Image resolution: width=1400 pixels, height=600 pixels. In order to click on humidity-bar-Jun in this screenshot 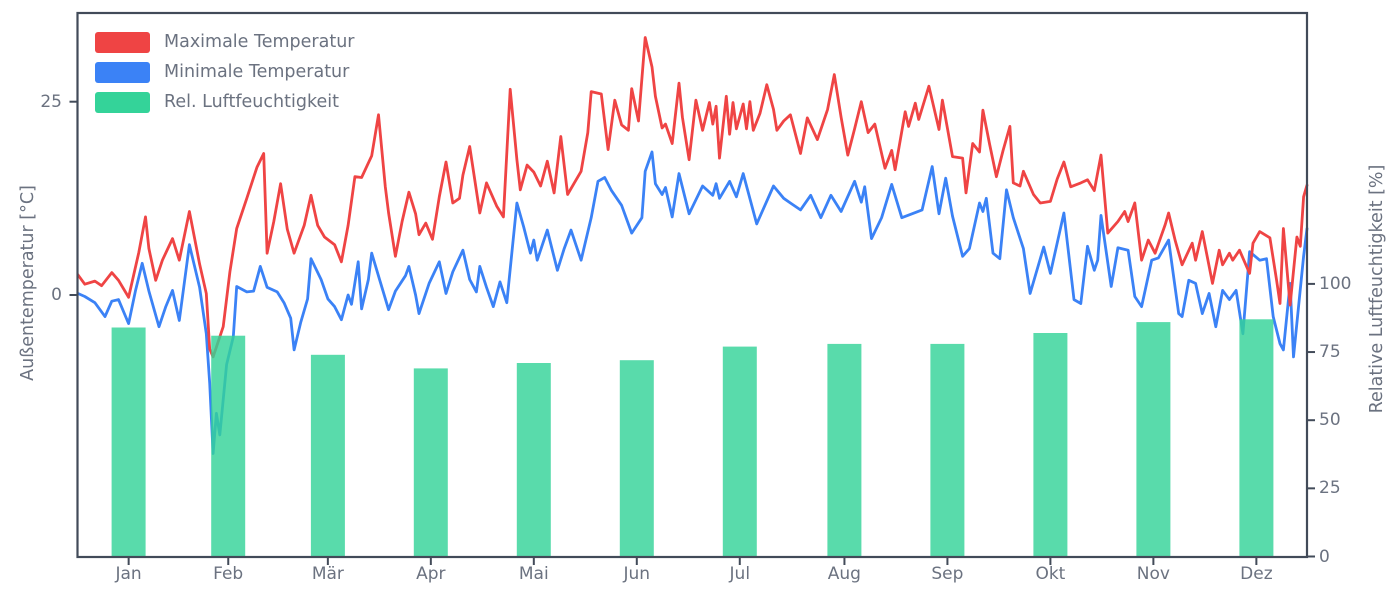, I will do `click(636, 458)`.